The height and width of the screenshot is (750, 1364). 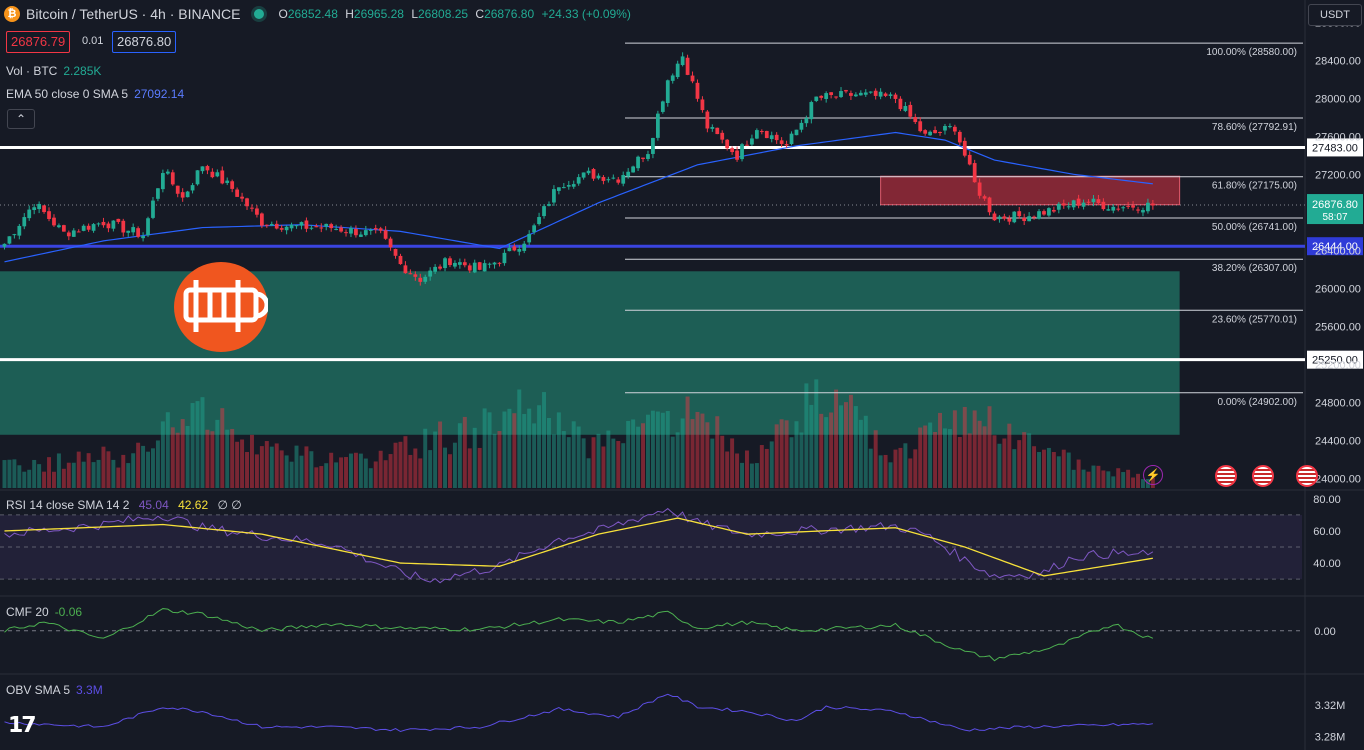 What do you see at coordinates (1335, 15) in the screenshot?
I see `currency-button: USDT` at bounding box center [1335, 15].